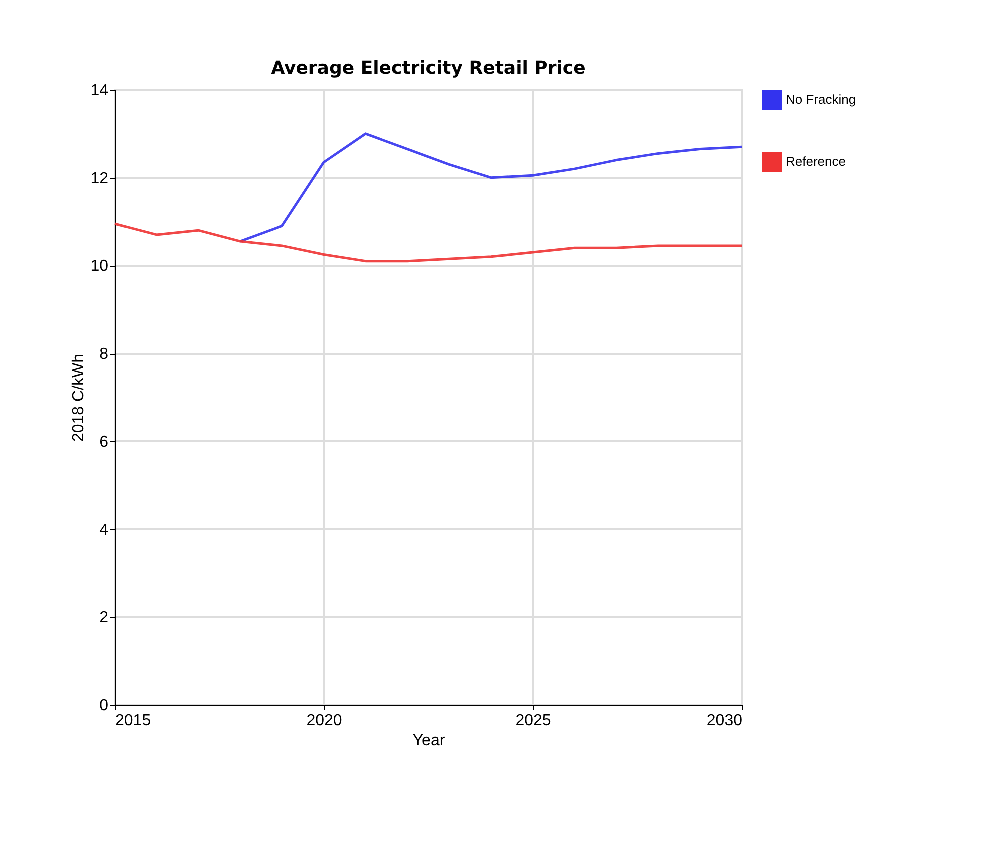  I want to click on x-tick-label: 2020, so click(324, 721).